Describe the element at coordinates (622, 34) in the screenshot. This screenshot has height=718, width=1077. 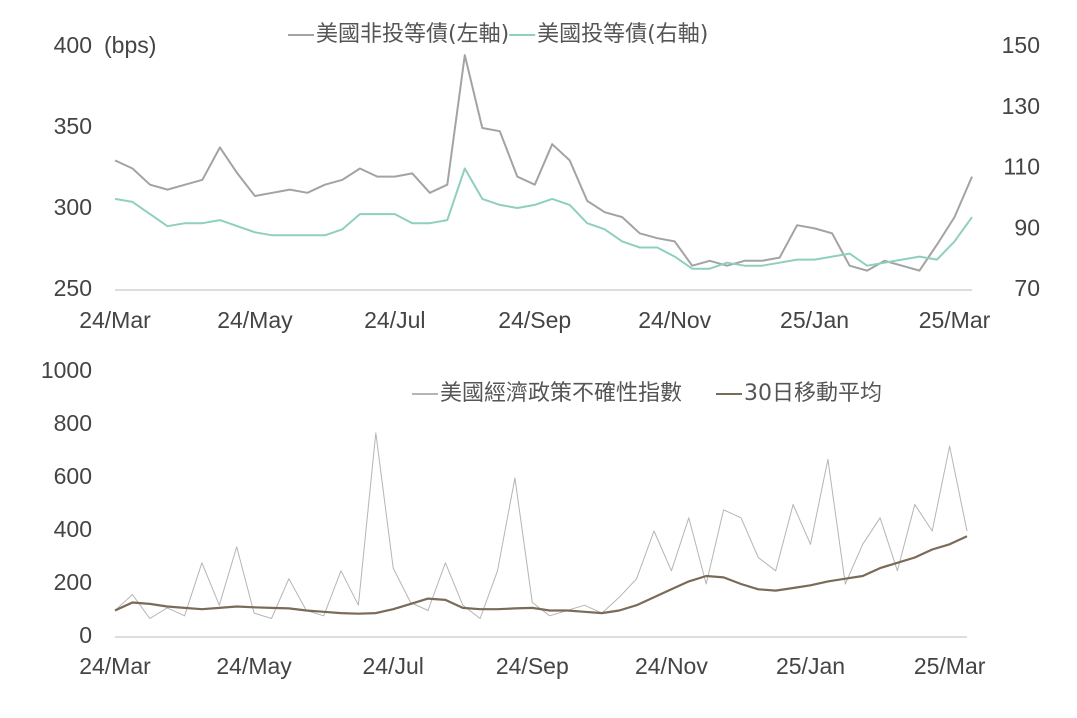
I see `legend-label: 美國投等債(右軸)` at that location.